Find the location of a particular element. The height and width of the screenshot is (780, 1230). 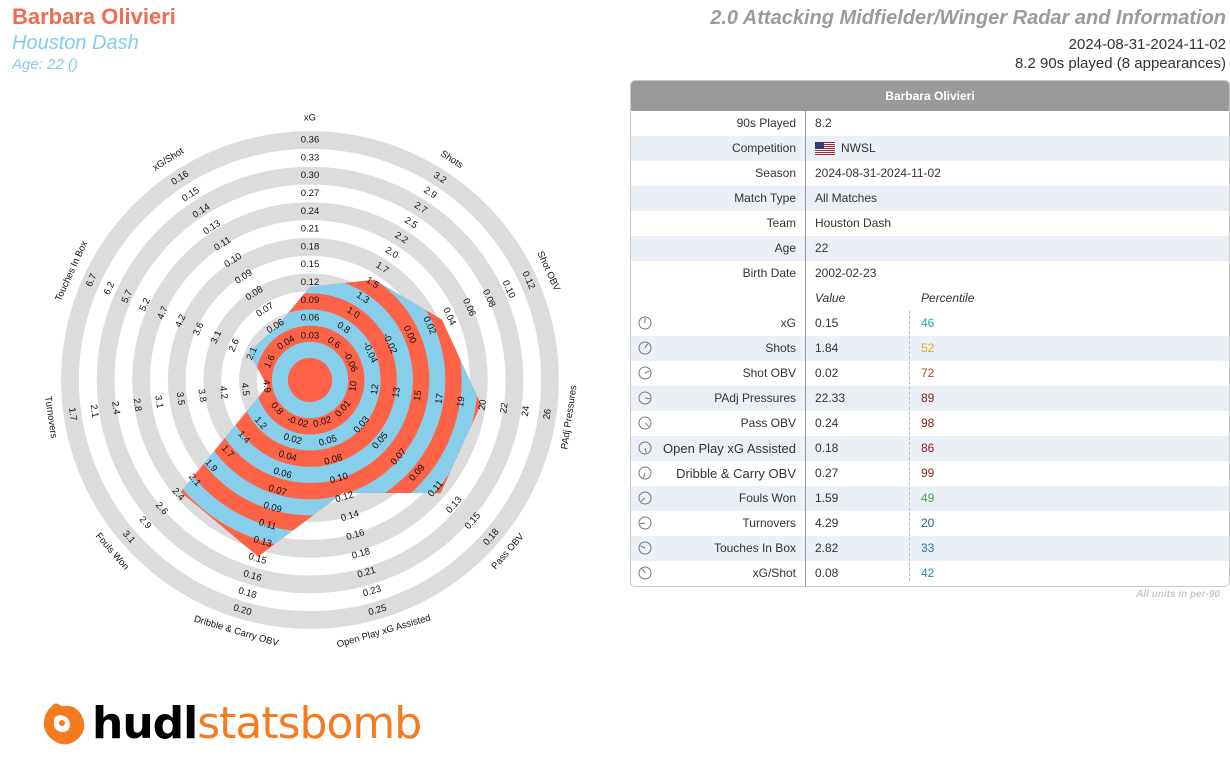

stat-label: Turnovers is located at coordinates (769, 523).